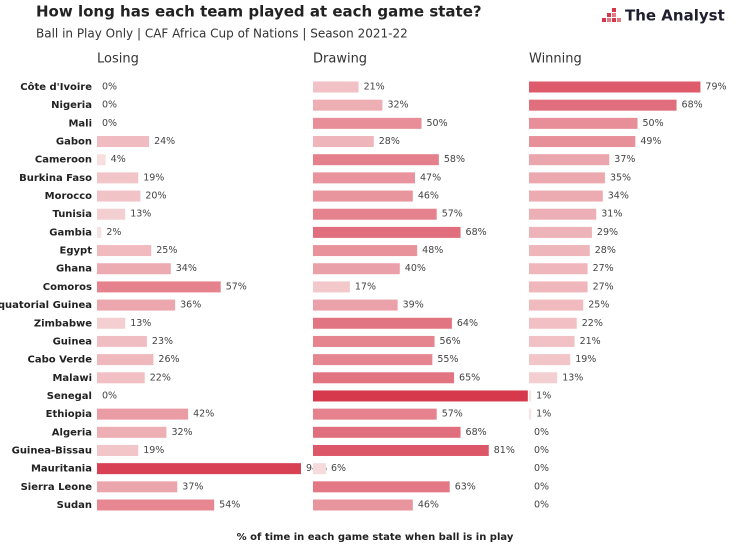 This screenshot has width=750, height=548. Describe the element at coordinates (467, 323) in the screenshot. I see `value-label: 64%` at that location.